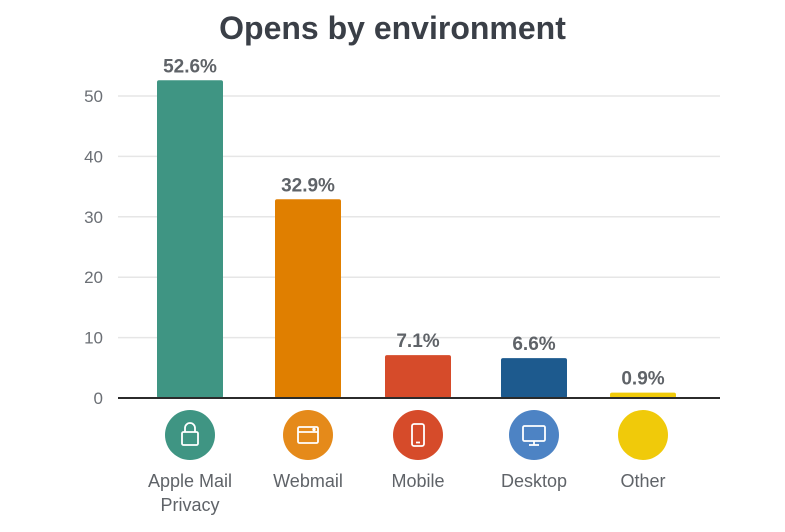 Image resolution: width=785 pixels, height=532 pixels. I want to click on y-tick-label: 40, so click(93, 156).